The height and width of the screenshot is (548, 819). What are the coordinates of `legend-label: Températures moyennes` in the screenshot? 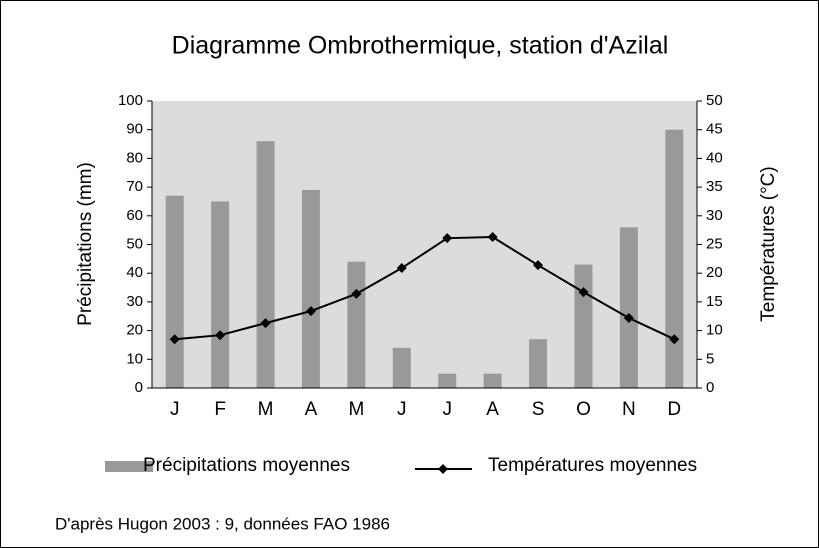 It's located at (592, 465).